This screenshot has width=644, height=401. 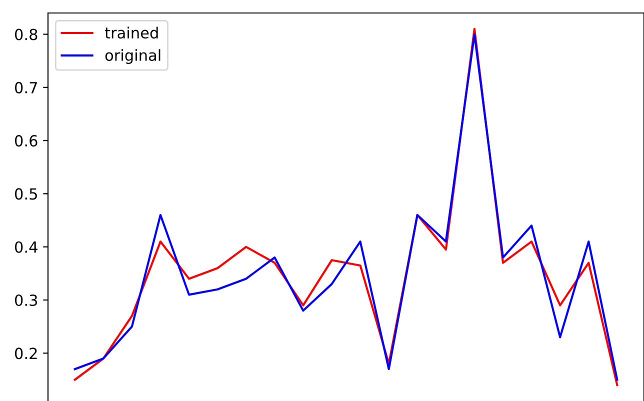 What do you see at coordinates (26, 247) in the screenshot?
I see `y-tick-label: 0.4` at bounding box center [26, 247].